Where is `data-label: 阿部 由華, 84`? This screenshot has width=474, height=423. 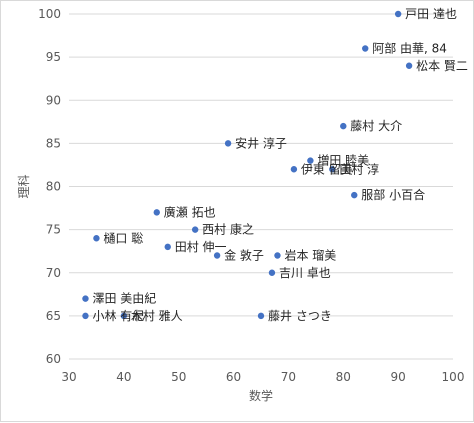 data-label: 阿部 由華, 84 is located at coordinates (409, 48).